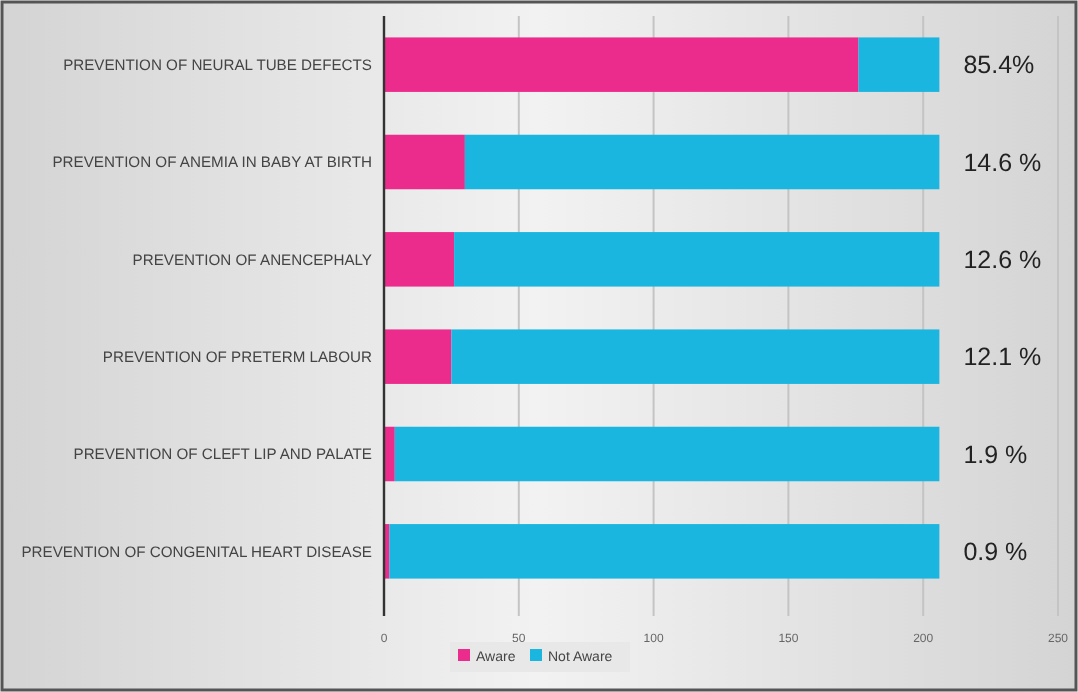 Image resolution: width=1078 pixels, height=692 pixels. I want to click on annotation: 14.6 %, so click(1002, 162).